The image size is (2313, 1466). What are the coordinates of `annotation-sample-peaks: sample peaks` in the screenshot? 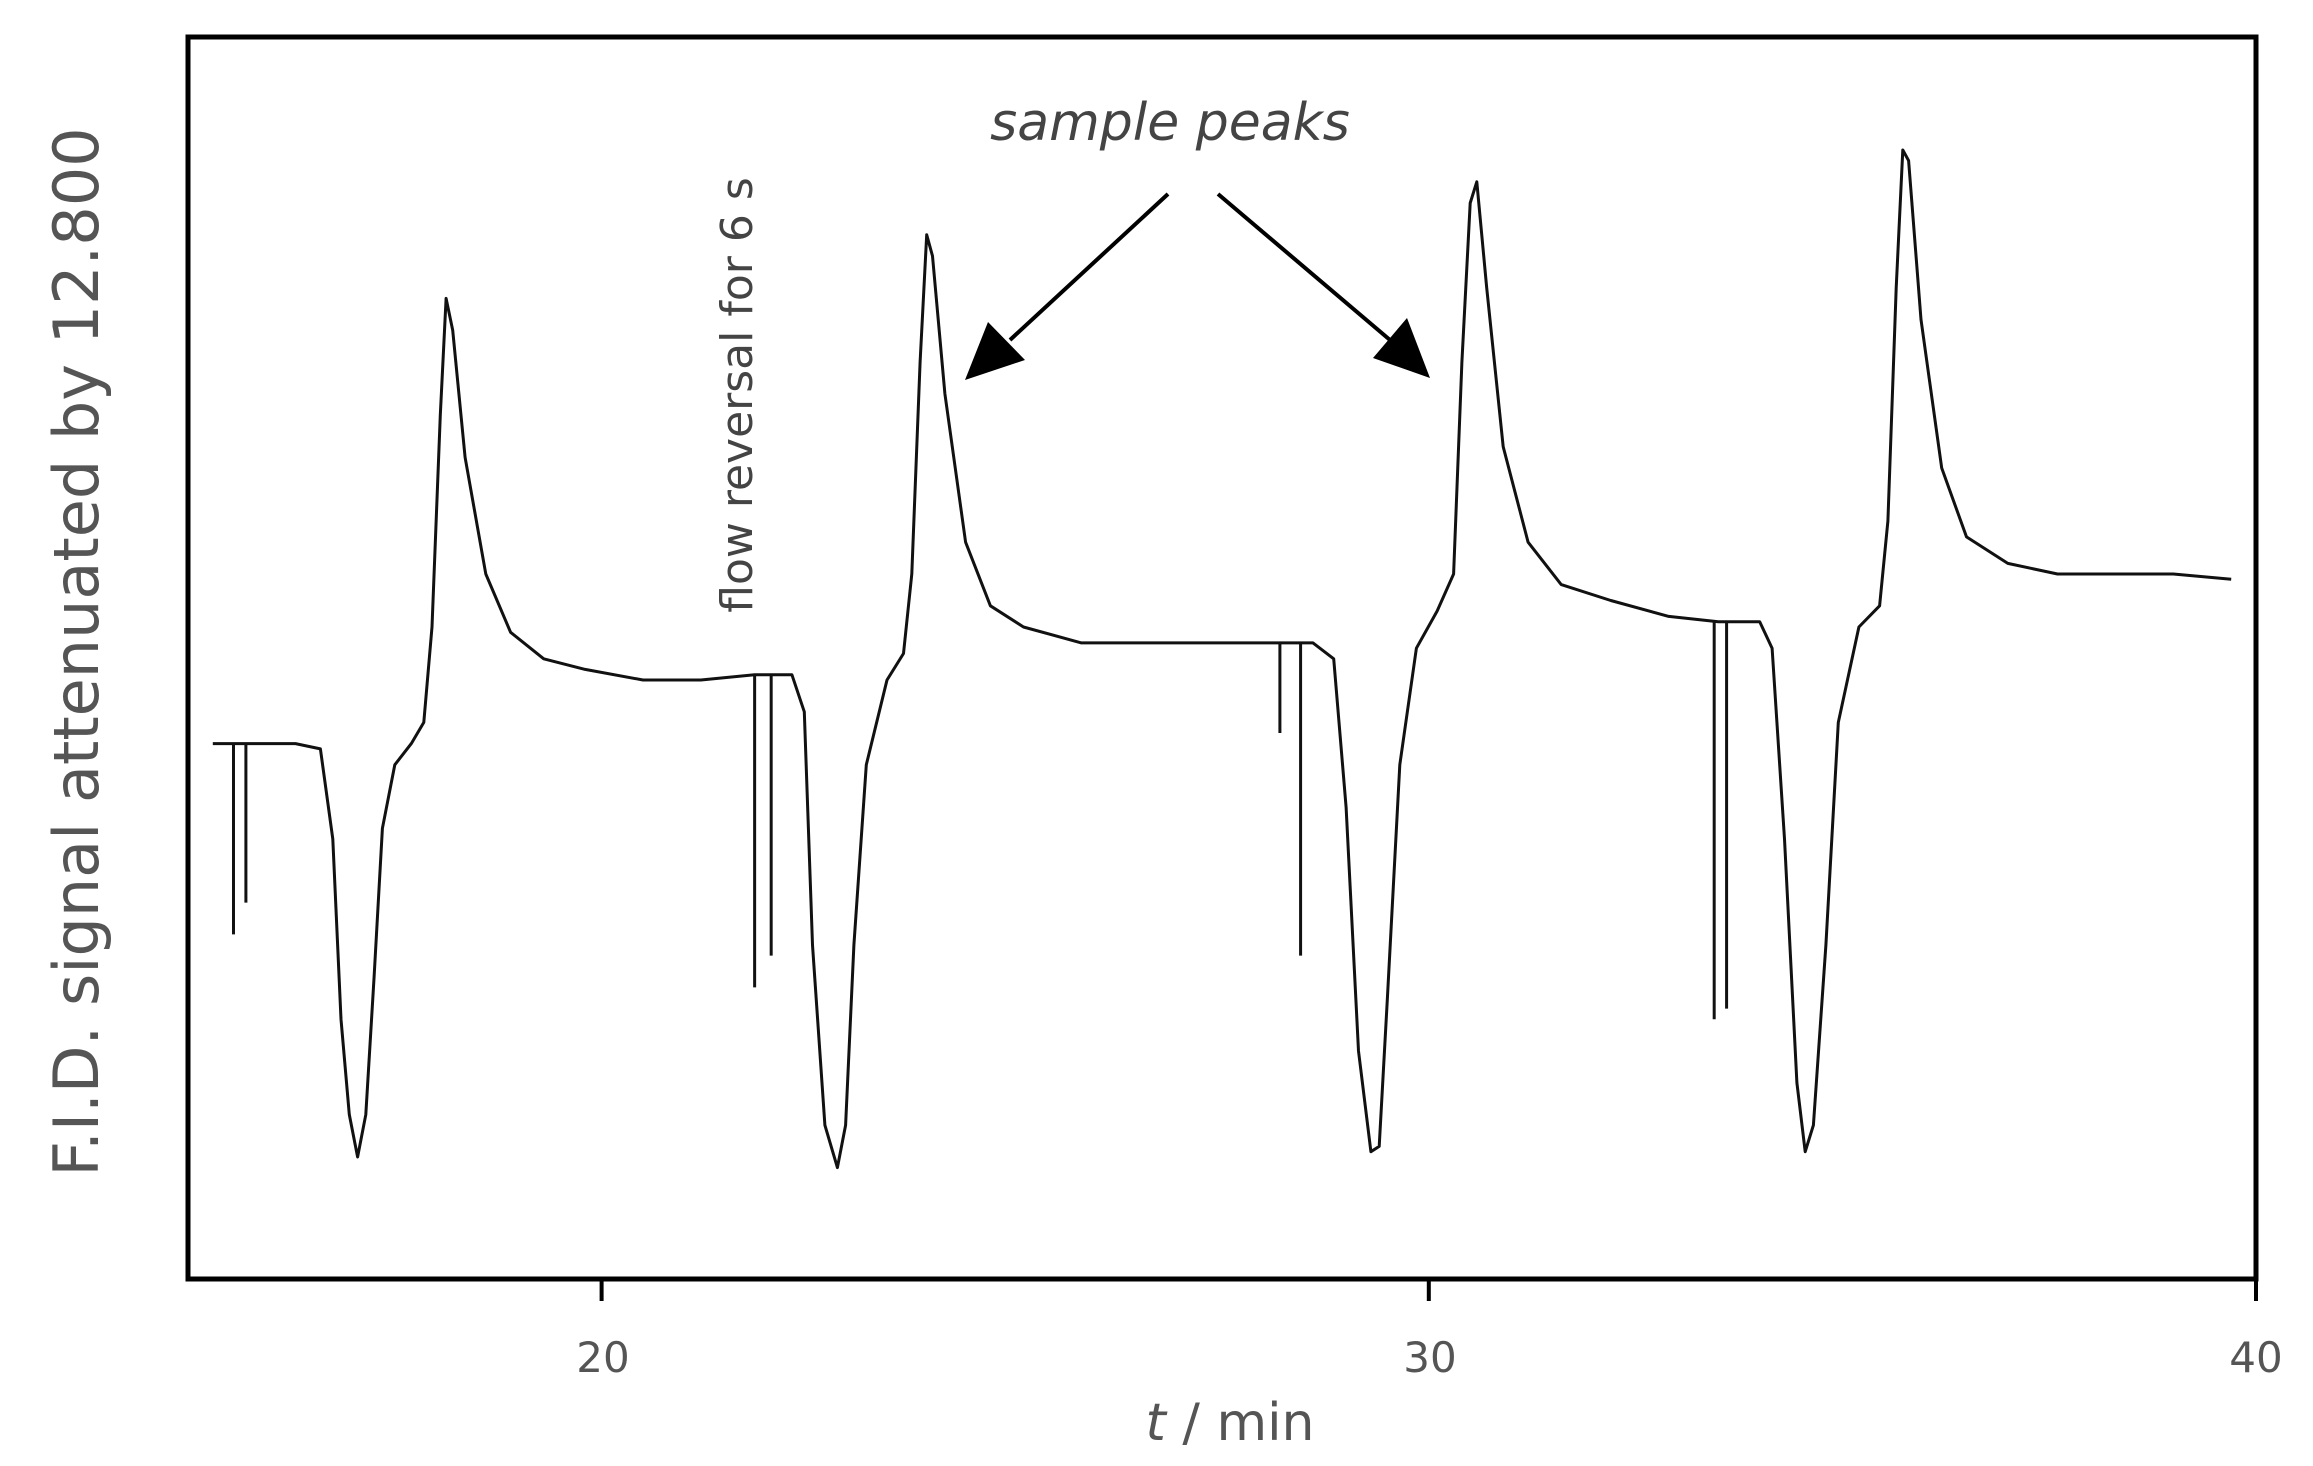 It's located at (1170, 123).